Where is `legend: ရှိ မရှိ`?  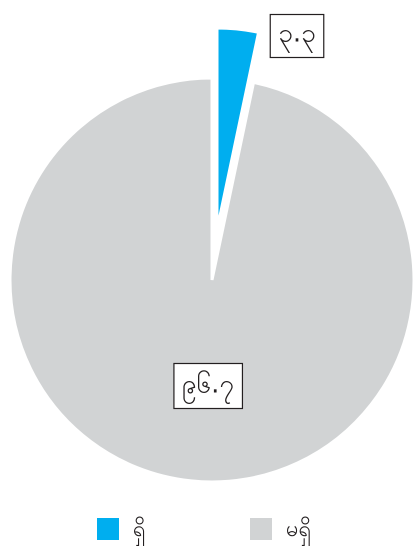 legend: ရှိ မရှိ is located at coordinates (204, 531).